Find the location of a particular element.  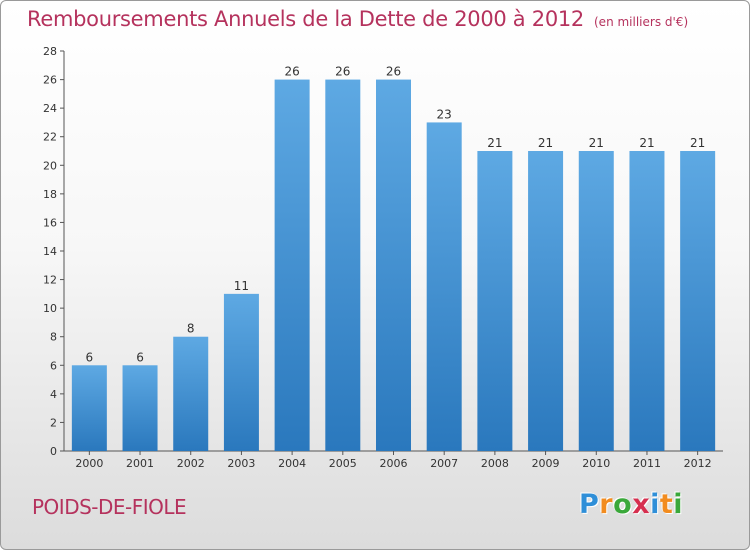

bar-2005 is located at coordinates (343, 265).